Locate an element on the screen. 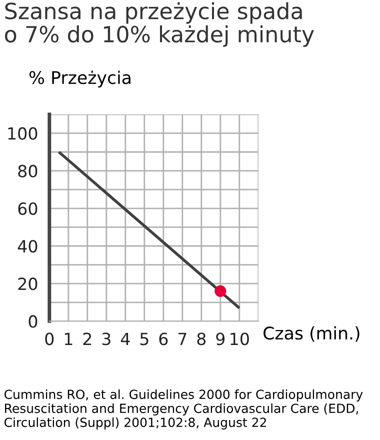 Image resolution: width=380 pixels, height=440 pixels. y-tick-label: 20 is located at coordinates (28, 284).